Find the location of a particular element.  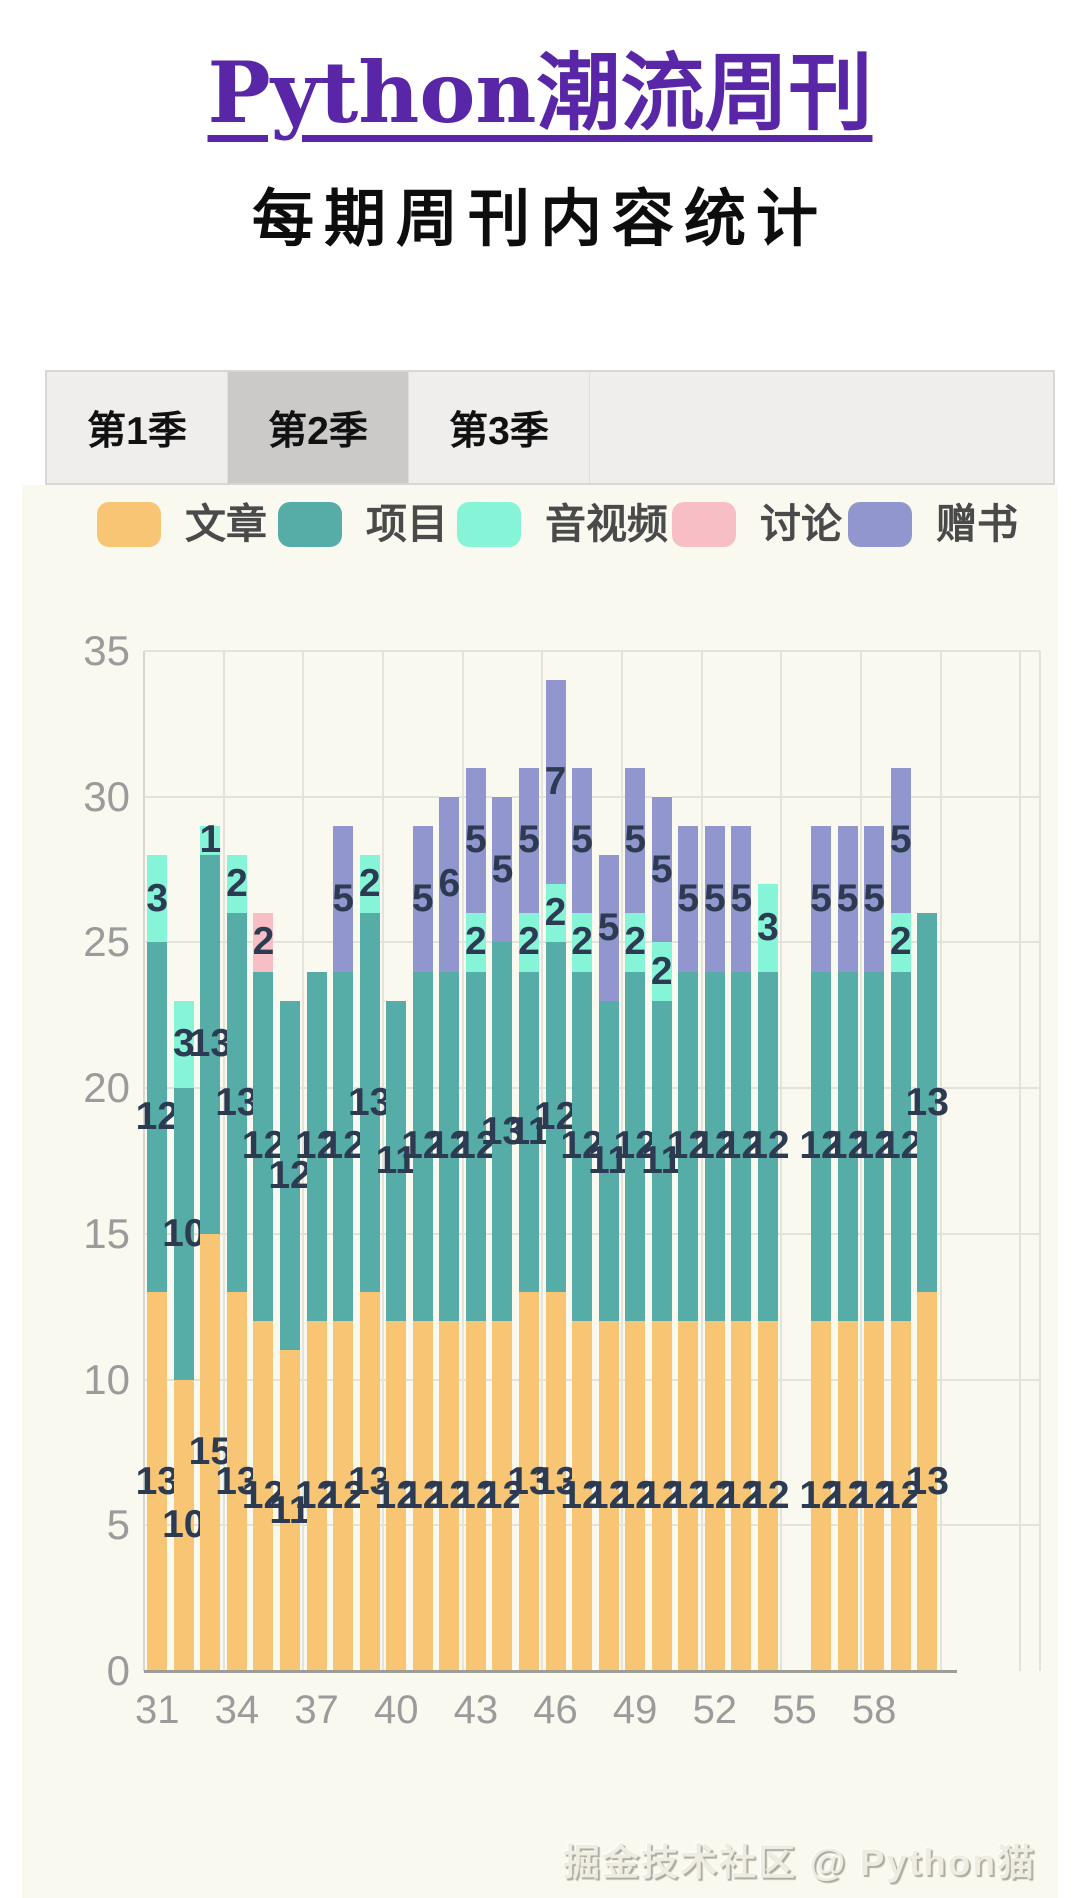

bar-52-projects is located at coordinates (714, 1146).